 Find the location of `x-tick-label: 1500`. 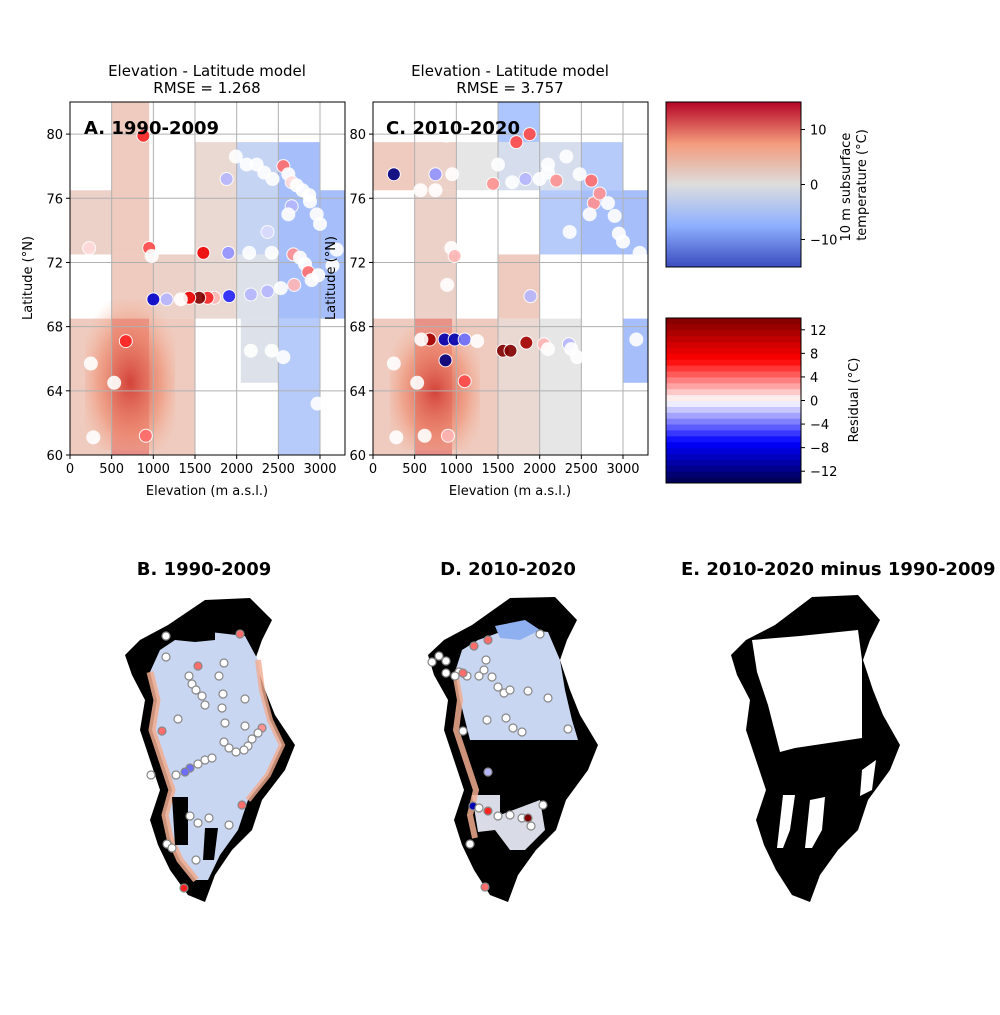

x-tick-label: 1500 is located at coordinates (497, 469).